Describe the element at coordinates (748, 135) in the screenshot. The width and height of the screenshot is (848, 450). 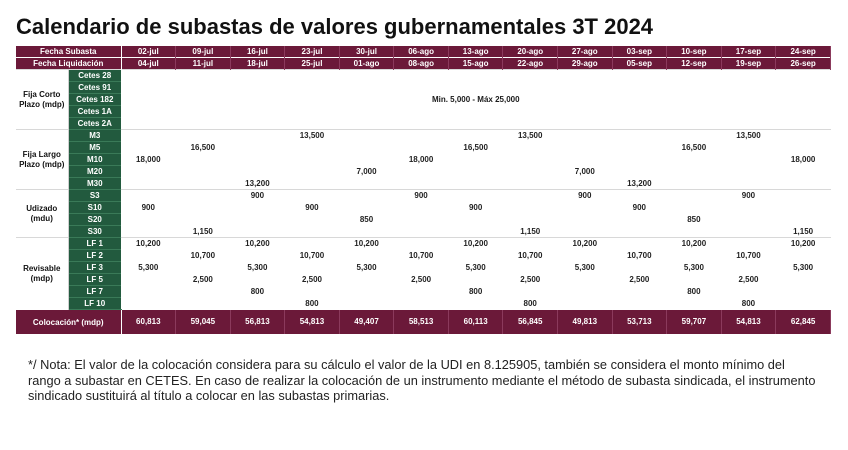
I see `value-cell: 13,500` at that location.